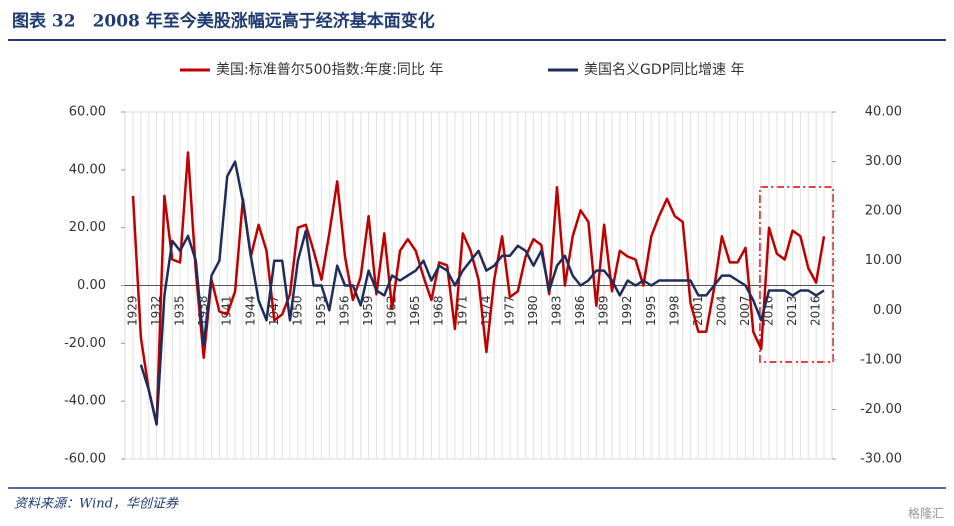  Describe the element at coordinates (883, 112) in the screenshot. I see `y2-tick-label: 40.00` at that location.